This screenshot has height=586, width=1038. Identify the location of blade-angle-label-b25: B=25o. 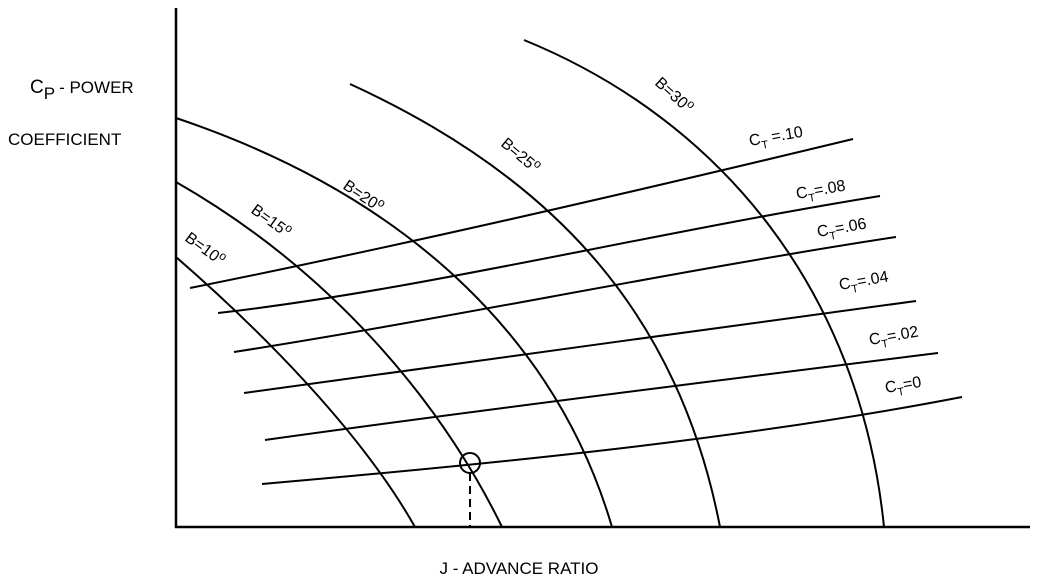
(521, 154).